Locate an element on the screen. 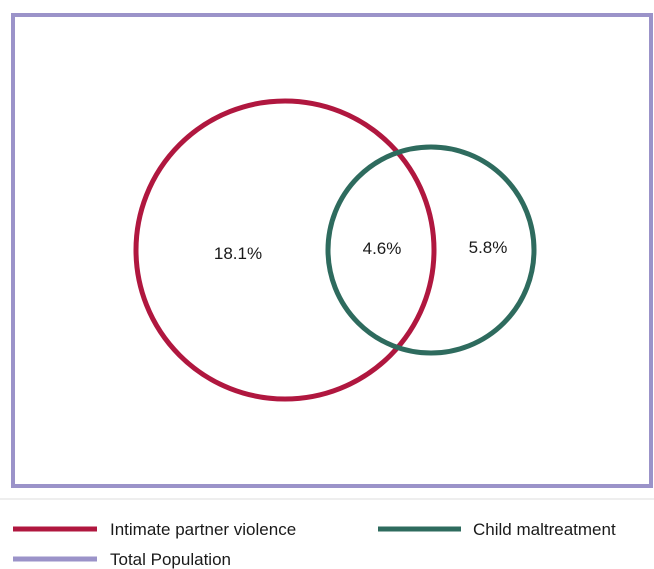 Image resolution: width=654 pixels, height=569 pixels. legend-item-child-maltreatment: Child maltreatment is located at coordinates (497, 529).